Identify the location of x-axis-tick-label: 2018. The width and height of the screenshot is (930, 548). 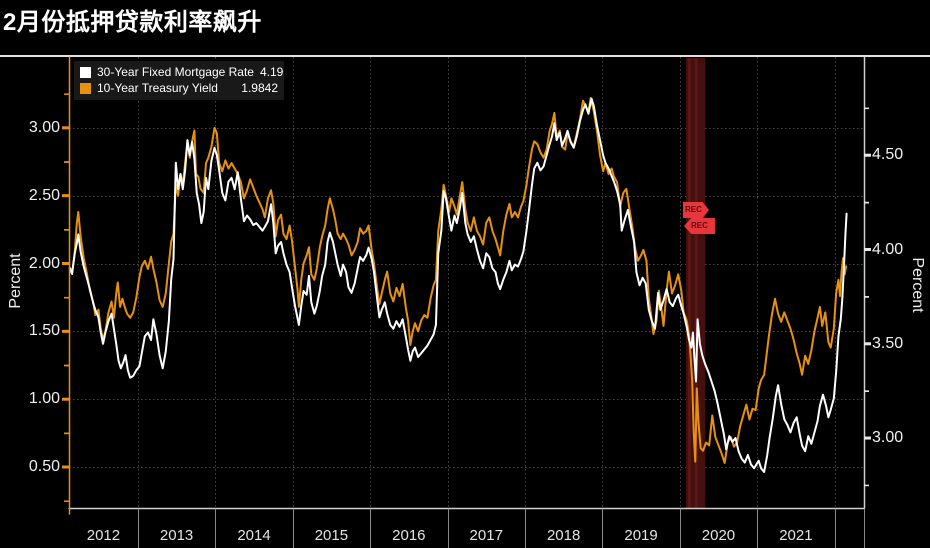
(563, 535).